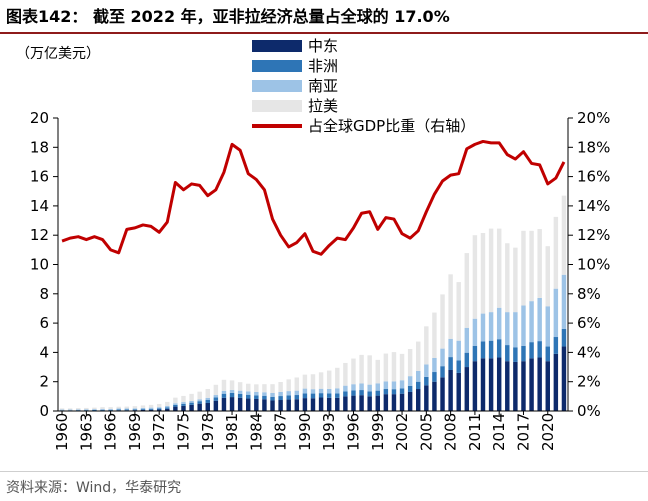  What do you see at coordinates (589, 352) in the screenshot?
I see `right-tick-label: 4%` at bounding box center [589, 352].